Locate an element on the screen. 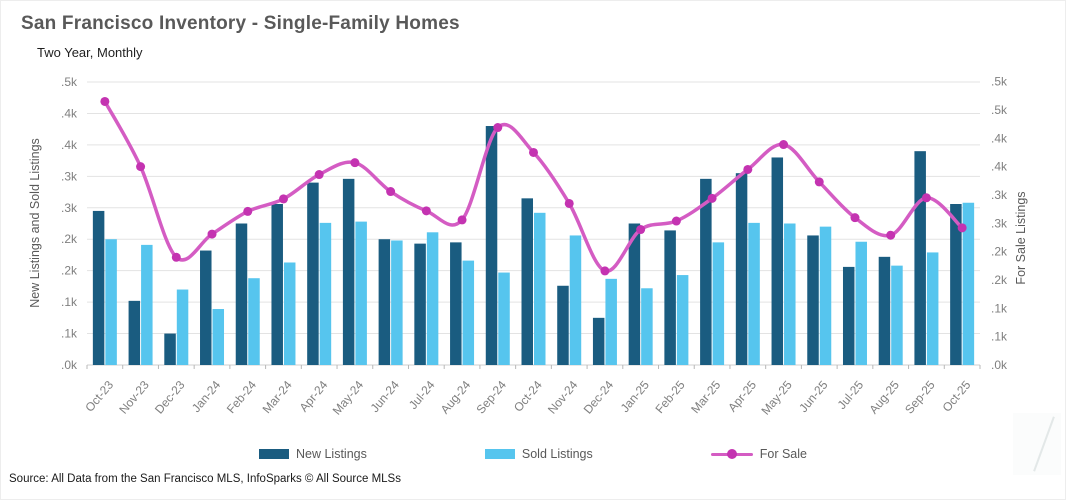  svg-text: Jun-25 is located at coordinates (813, 396).